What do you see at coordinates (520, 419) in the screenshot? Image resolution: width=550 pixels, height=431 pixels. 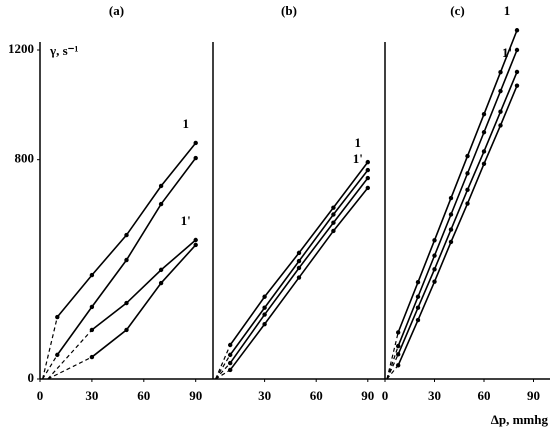 I see `x-axis-label: Δp, mmhg` at bounding box center [520, 419].